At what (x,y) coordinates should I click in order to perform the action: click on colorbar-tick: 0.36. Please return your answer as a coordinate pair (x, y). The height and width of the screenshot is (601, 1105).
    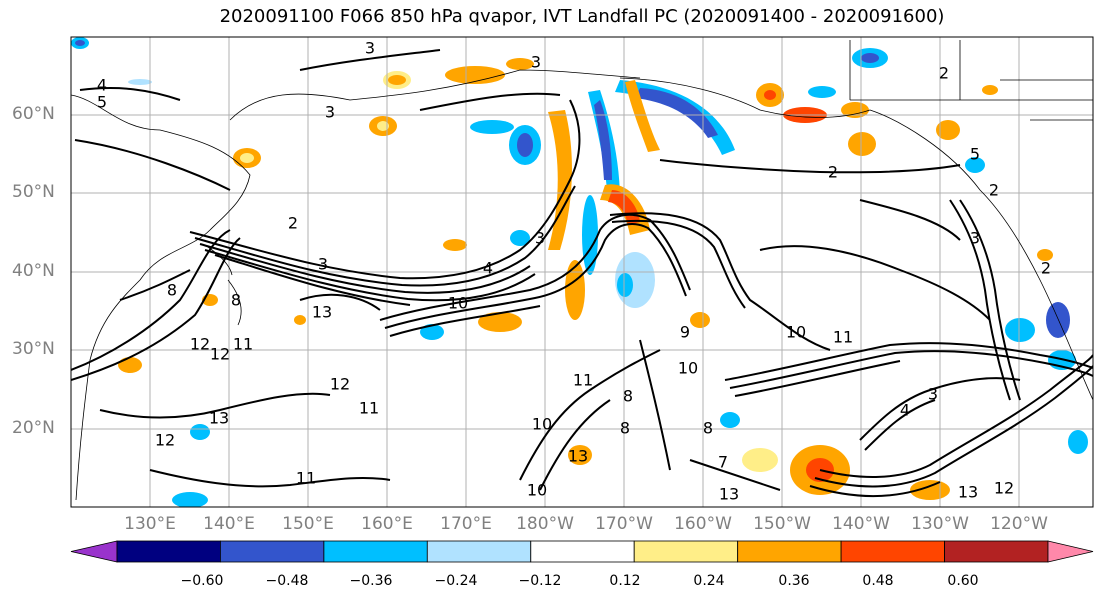
    Looking at the image, I should click on (794, 581).